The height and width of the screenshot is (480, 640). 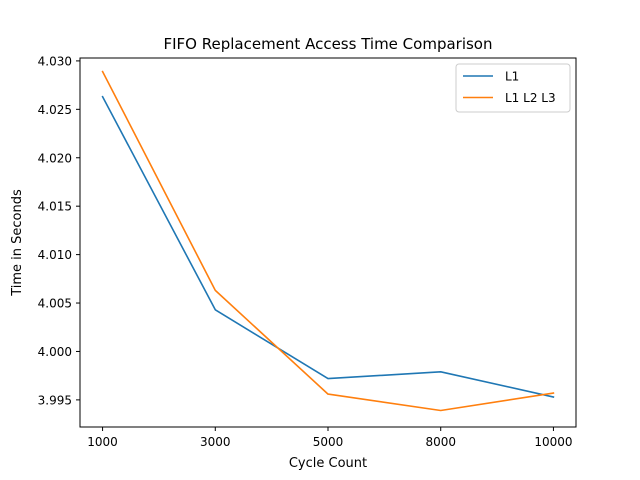 What do you see at coordinates (55, 110) in the screenshot?
I see `y-tick-label: 4.025` at bounding box center [55, 110].